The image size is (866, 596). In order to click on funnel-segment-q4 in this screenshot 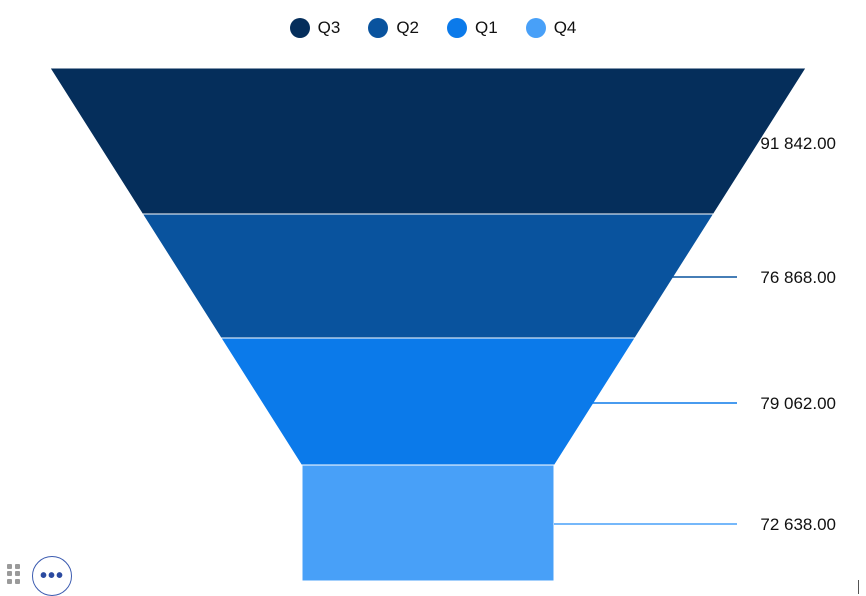, I will do `click(428, 523)`.